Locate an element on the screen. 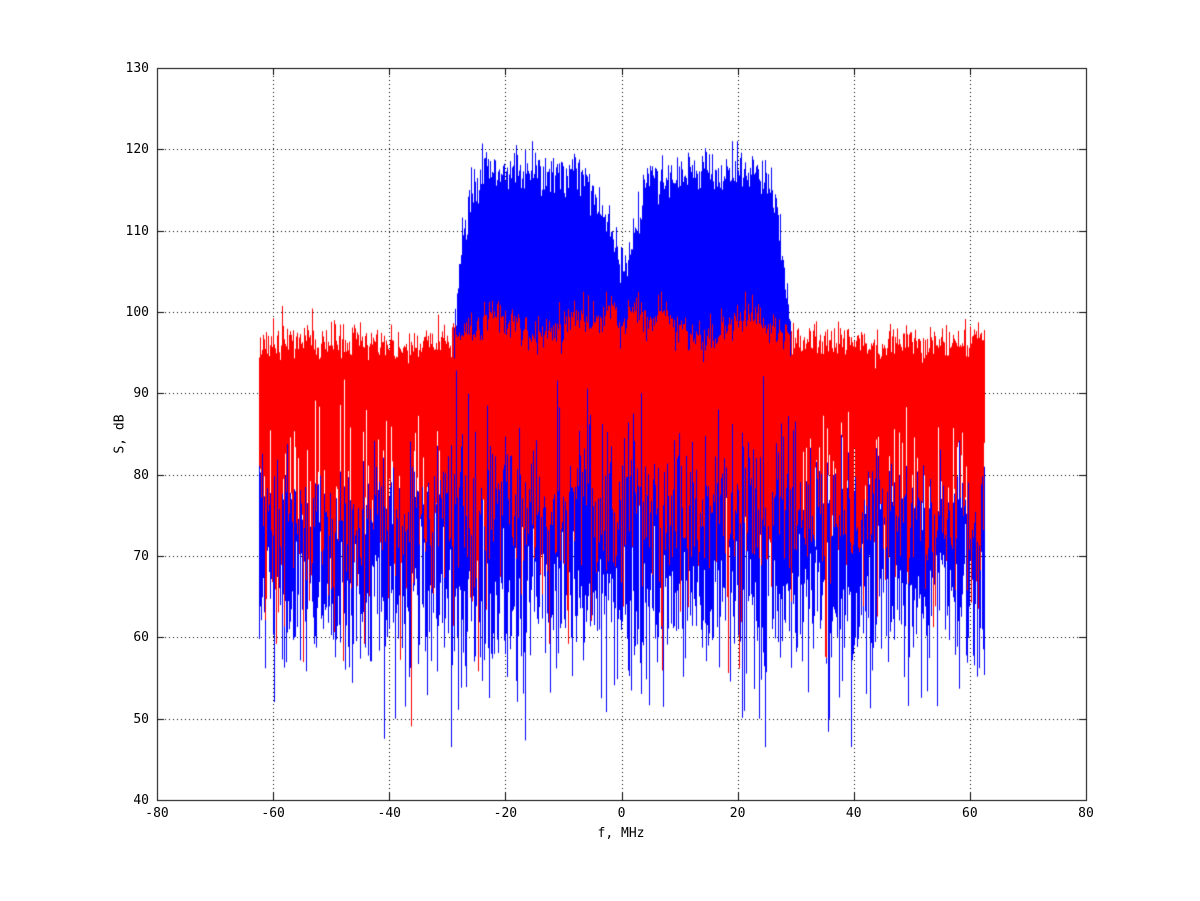  y-tick-label: 130 is located at coordinates (137, 68).